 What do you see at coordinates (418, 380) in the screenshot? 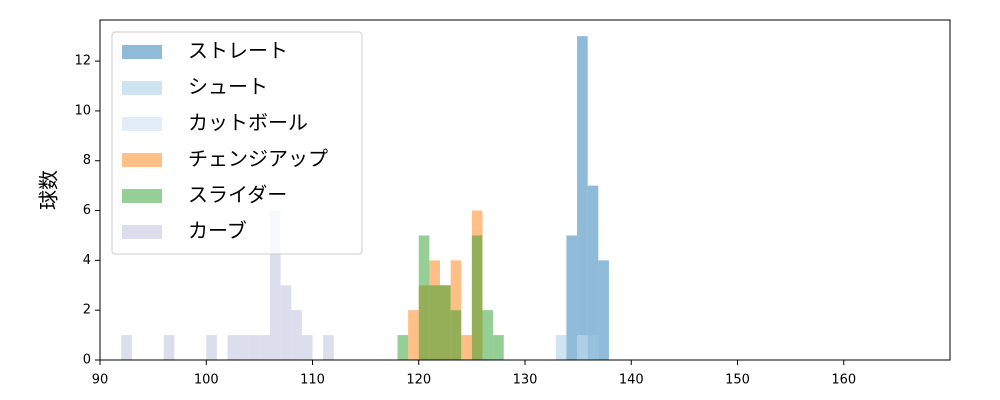
I see `x-tick-label: 120` at bounding box center [418, 380].